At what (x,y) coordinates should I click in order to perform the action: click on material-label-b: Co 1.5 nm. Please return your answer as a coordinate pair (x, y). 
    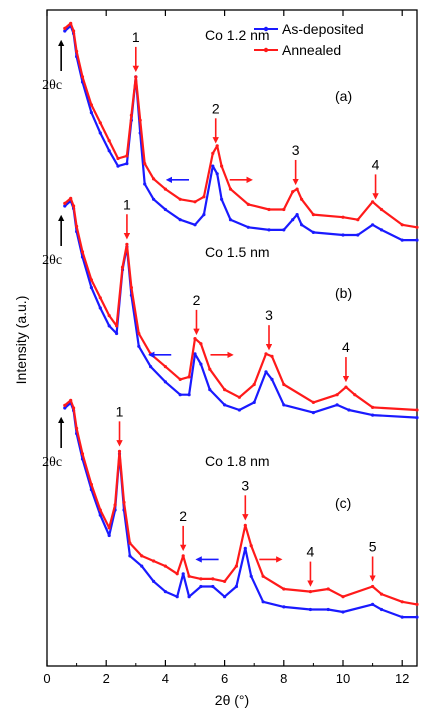
    Looking at the image, I should click on (237, 252).